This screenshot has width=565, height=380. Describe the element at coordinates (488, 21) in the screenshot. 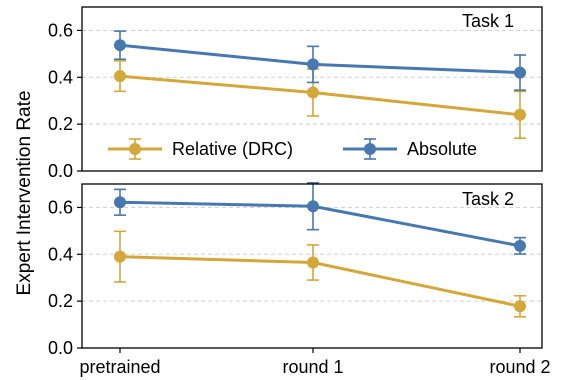

I see `panel-1-title: Task 1` at that location.